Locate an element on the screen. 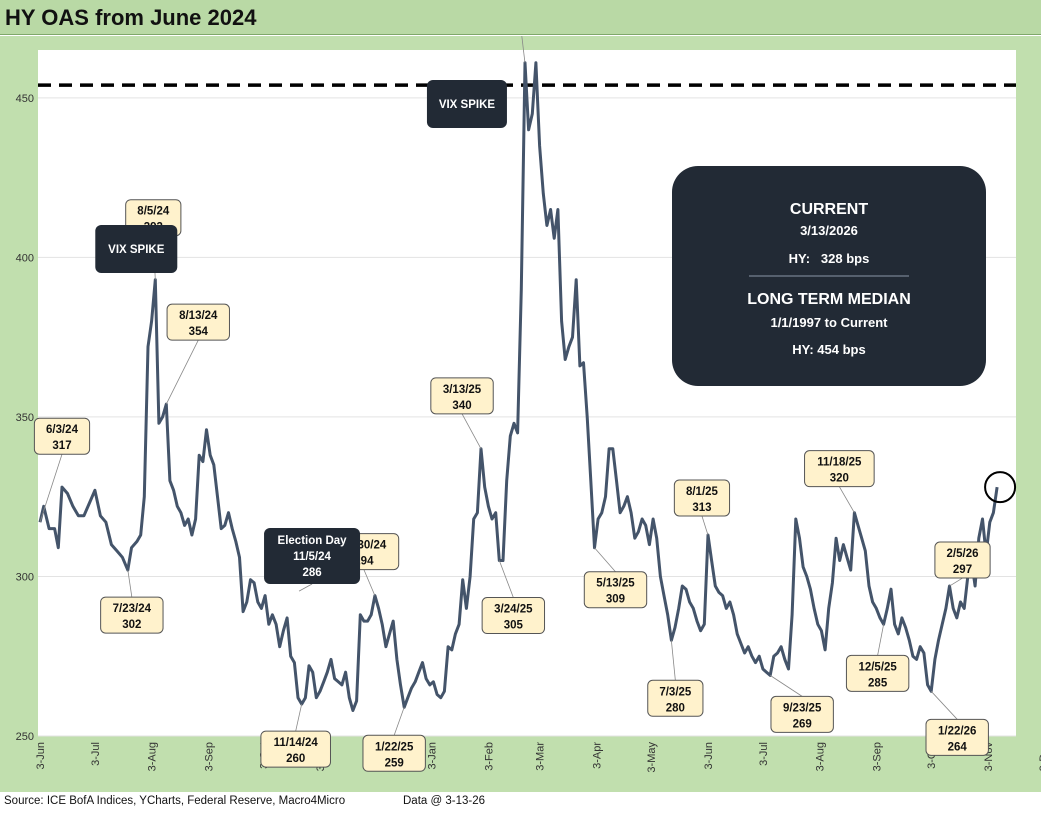  x-tick-label: 3-Jul is located at coordinates (764, 754).